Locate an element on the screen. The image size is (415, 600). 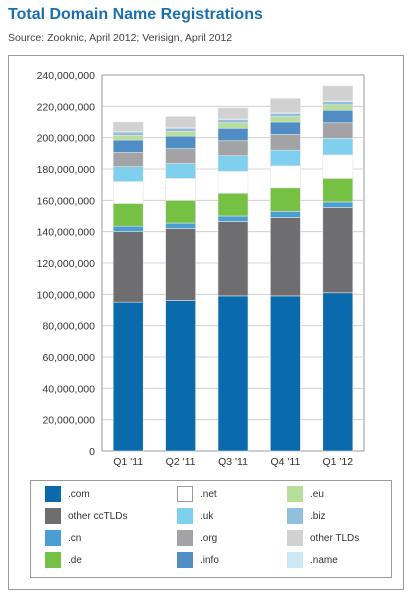
y-tick-label: 80,000,000 is located at coordinates (68, 327).